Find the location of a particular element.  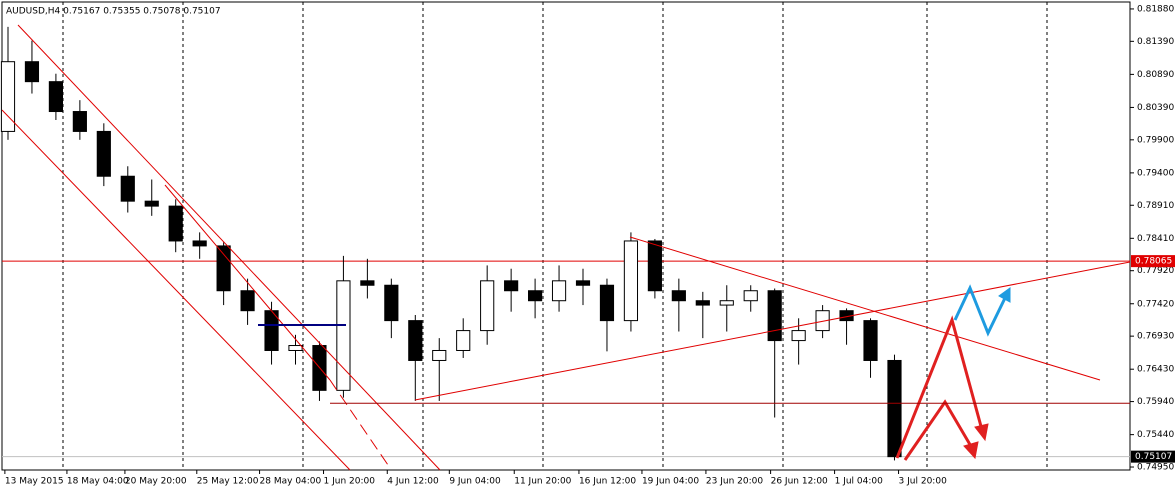

x-tick-label: 4 Jun 12:00 is located at coordinates (413, 482).